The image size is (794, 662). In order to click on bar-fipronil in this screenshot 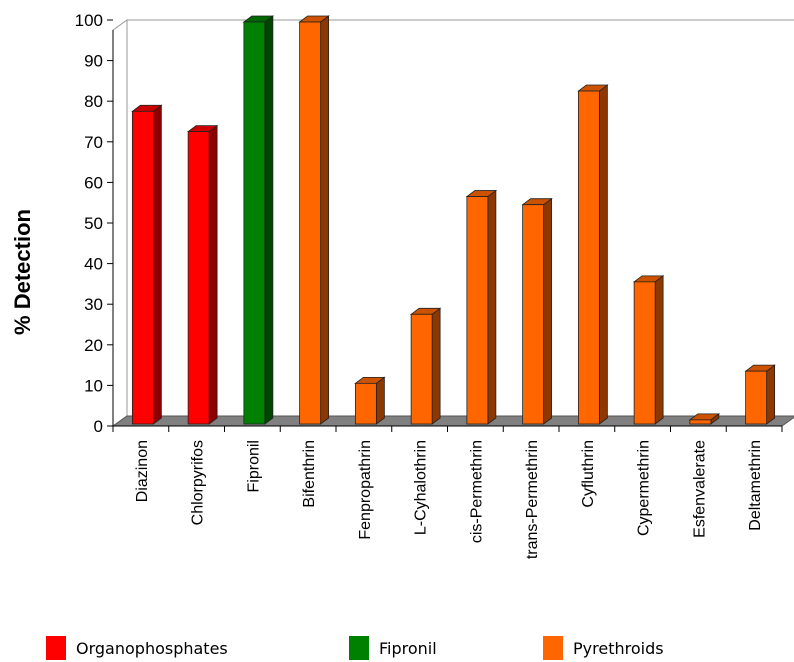, I will do `click(258, 220)`.